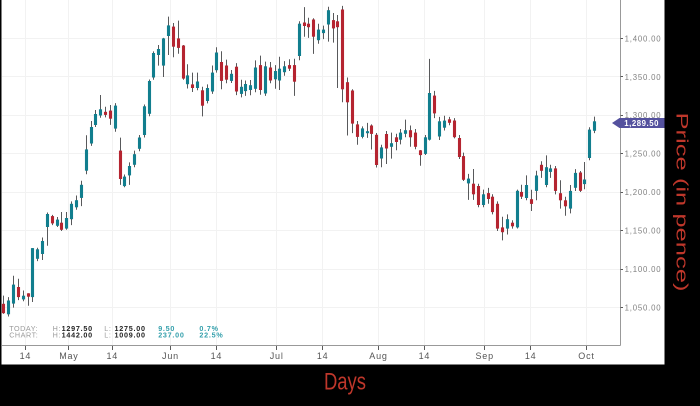  I want to click on svg-text: Aug, so click(378, 356).